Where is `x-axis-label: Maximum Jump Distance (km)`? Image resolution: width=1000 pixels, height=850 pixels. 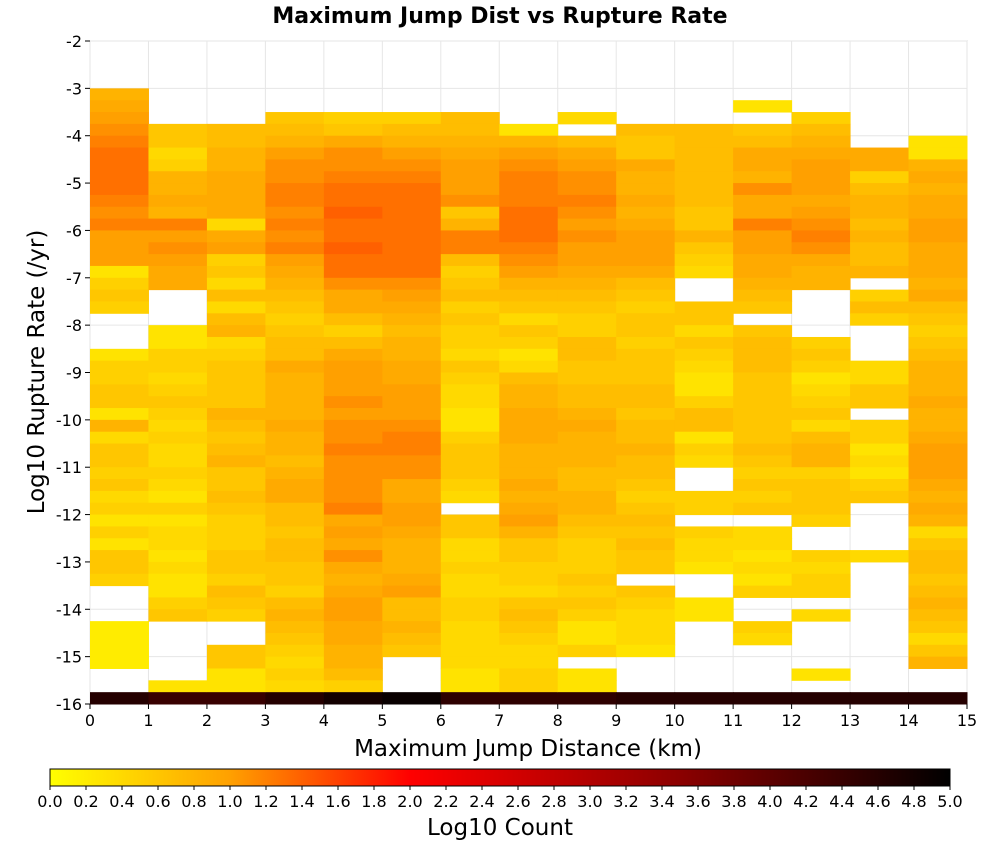 x-axis-label: Maximum Jump Distance (km) is located at coordinates (528, 749).